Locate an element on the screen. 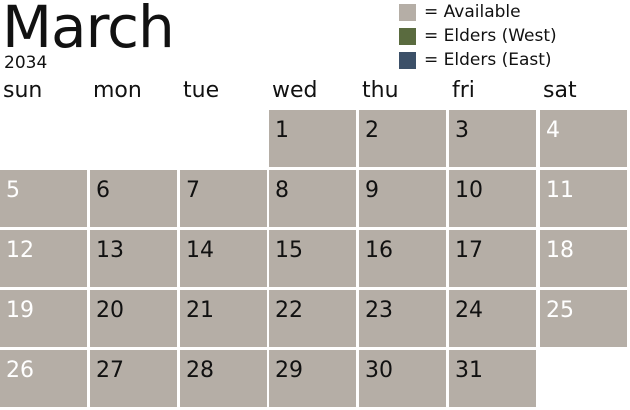 The image size is (630, 410). legend-item: = Elders (East) is located at coordinates (478, 60).